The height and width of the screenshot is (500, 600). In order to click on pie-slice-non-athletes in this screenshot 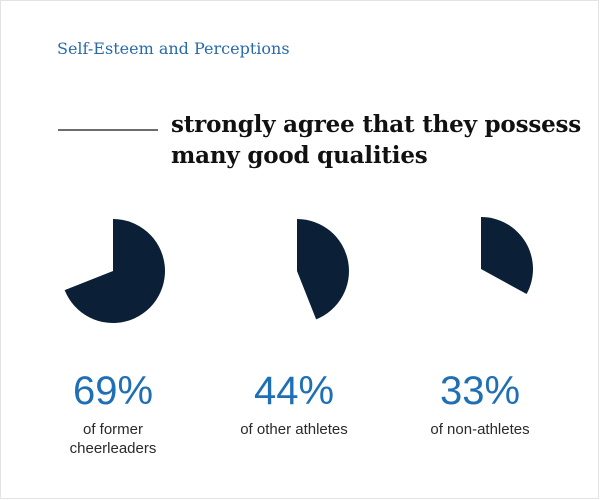, I will do `click(507, 256)`.